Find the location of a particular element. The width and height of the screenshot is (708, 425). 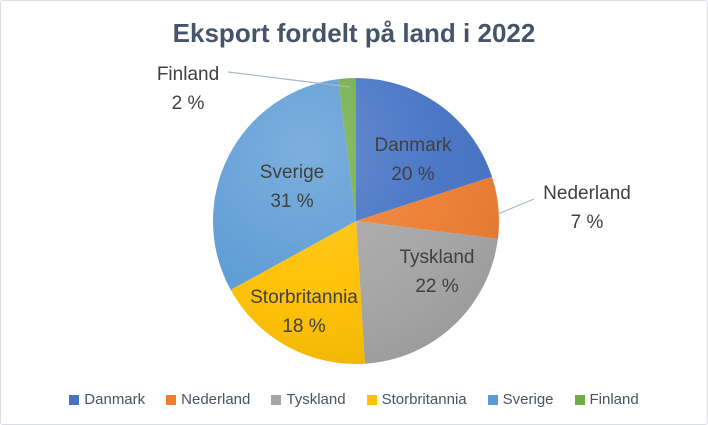

slice-label-nederland: Nederland 7 % is located at coordinates (587, 208).